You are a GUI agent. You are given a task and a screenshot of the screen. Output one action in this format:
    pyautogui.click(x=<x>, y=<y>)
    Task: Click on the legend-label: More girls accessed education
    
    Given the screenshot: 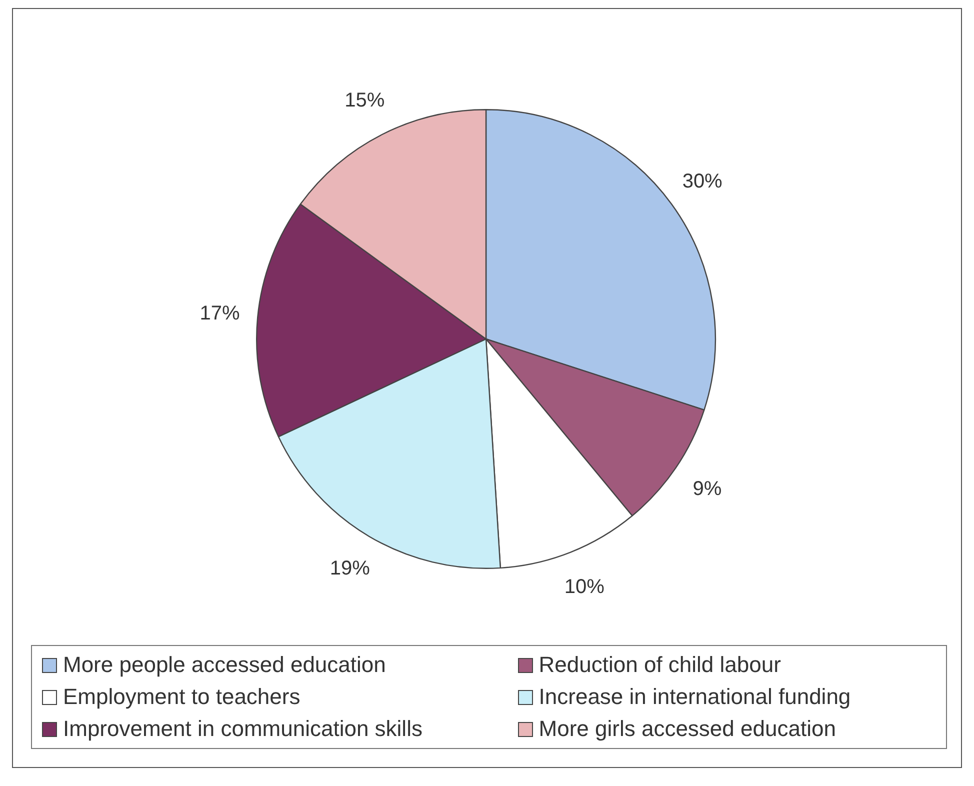 What is the action you would take?
    pyautogui.click(x=687, y=729)
    